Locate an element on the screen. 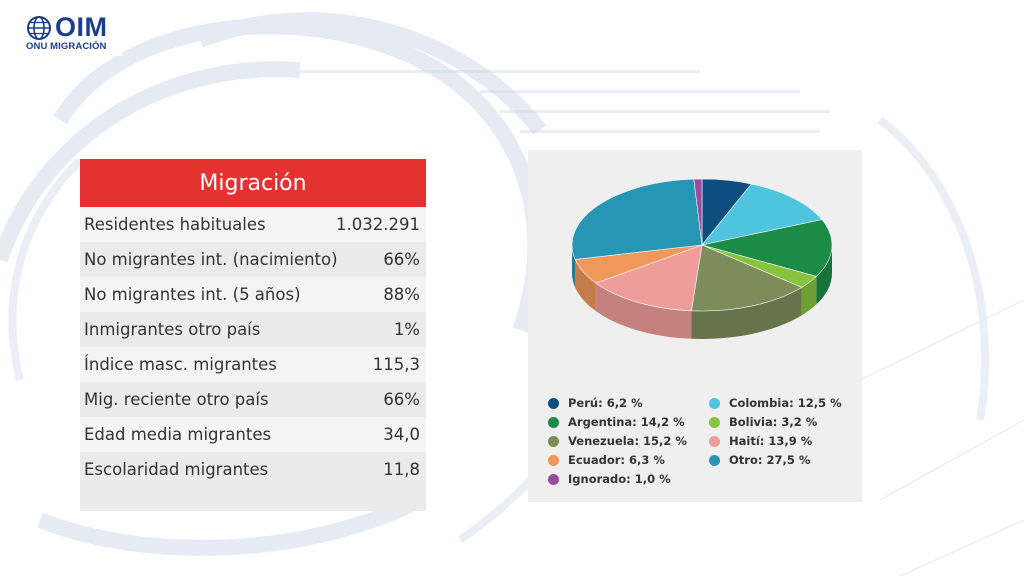 This screenshot has height=576, width=1024. legend-item: Venezuela: 15,2 % is located at coordinates (617, 441).